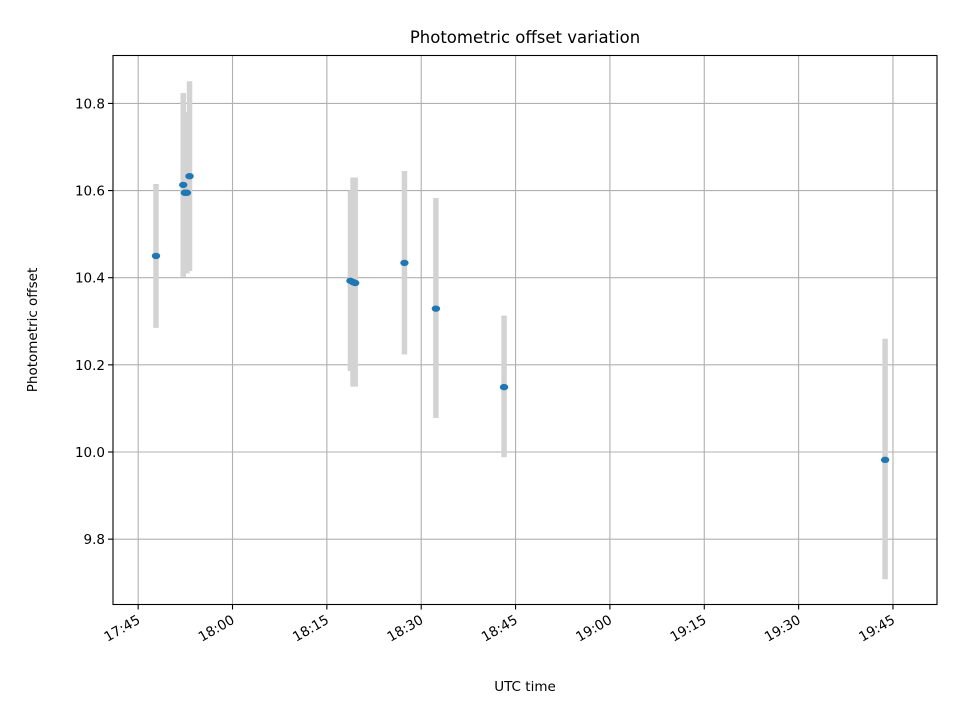  What do you see at coordinates (90, 192) in the screenshot?
I see `y-tick-label: 10.6` at bounding box center [90, 192].